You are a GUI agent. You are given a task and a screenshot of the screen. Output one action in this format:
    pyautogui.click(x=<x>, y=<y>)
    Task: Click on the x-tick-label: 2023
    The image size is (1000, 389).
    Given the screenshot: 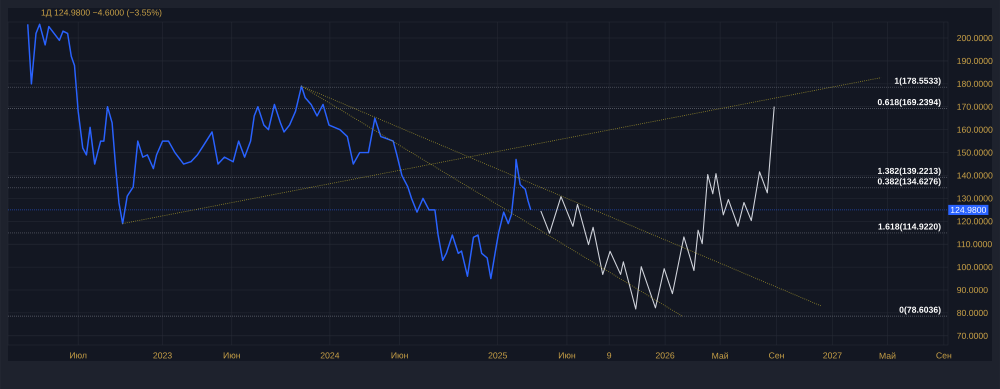 What is the action you would take?
    pyautogui.click(x=162, y=355)
    